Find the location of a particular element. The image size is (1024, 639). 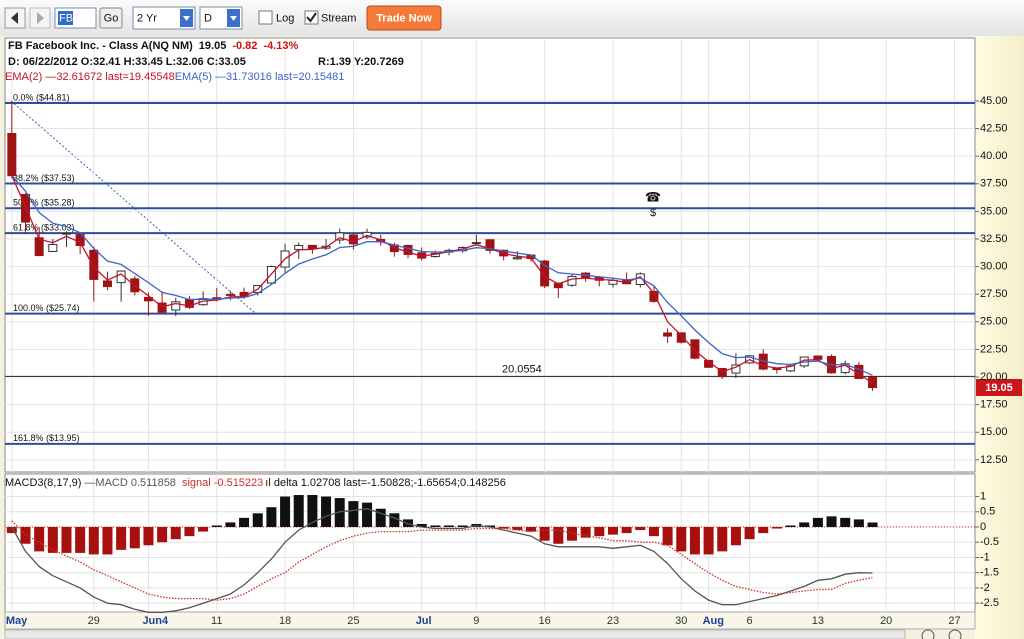

trend-line is located at coordinates (133, 207).